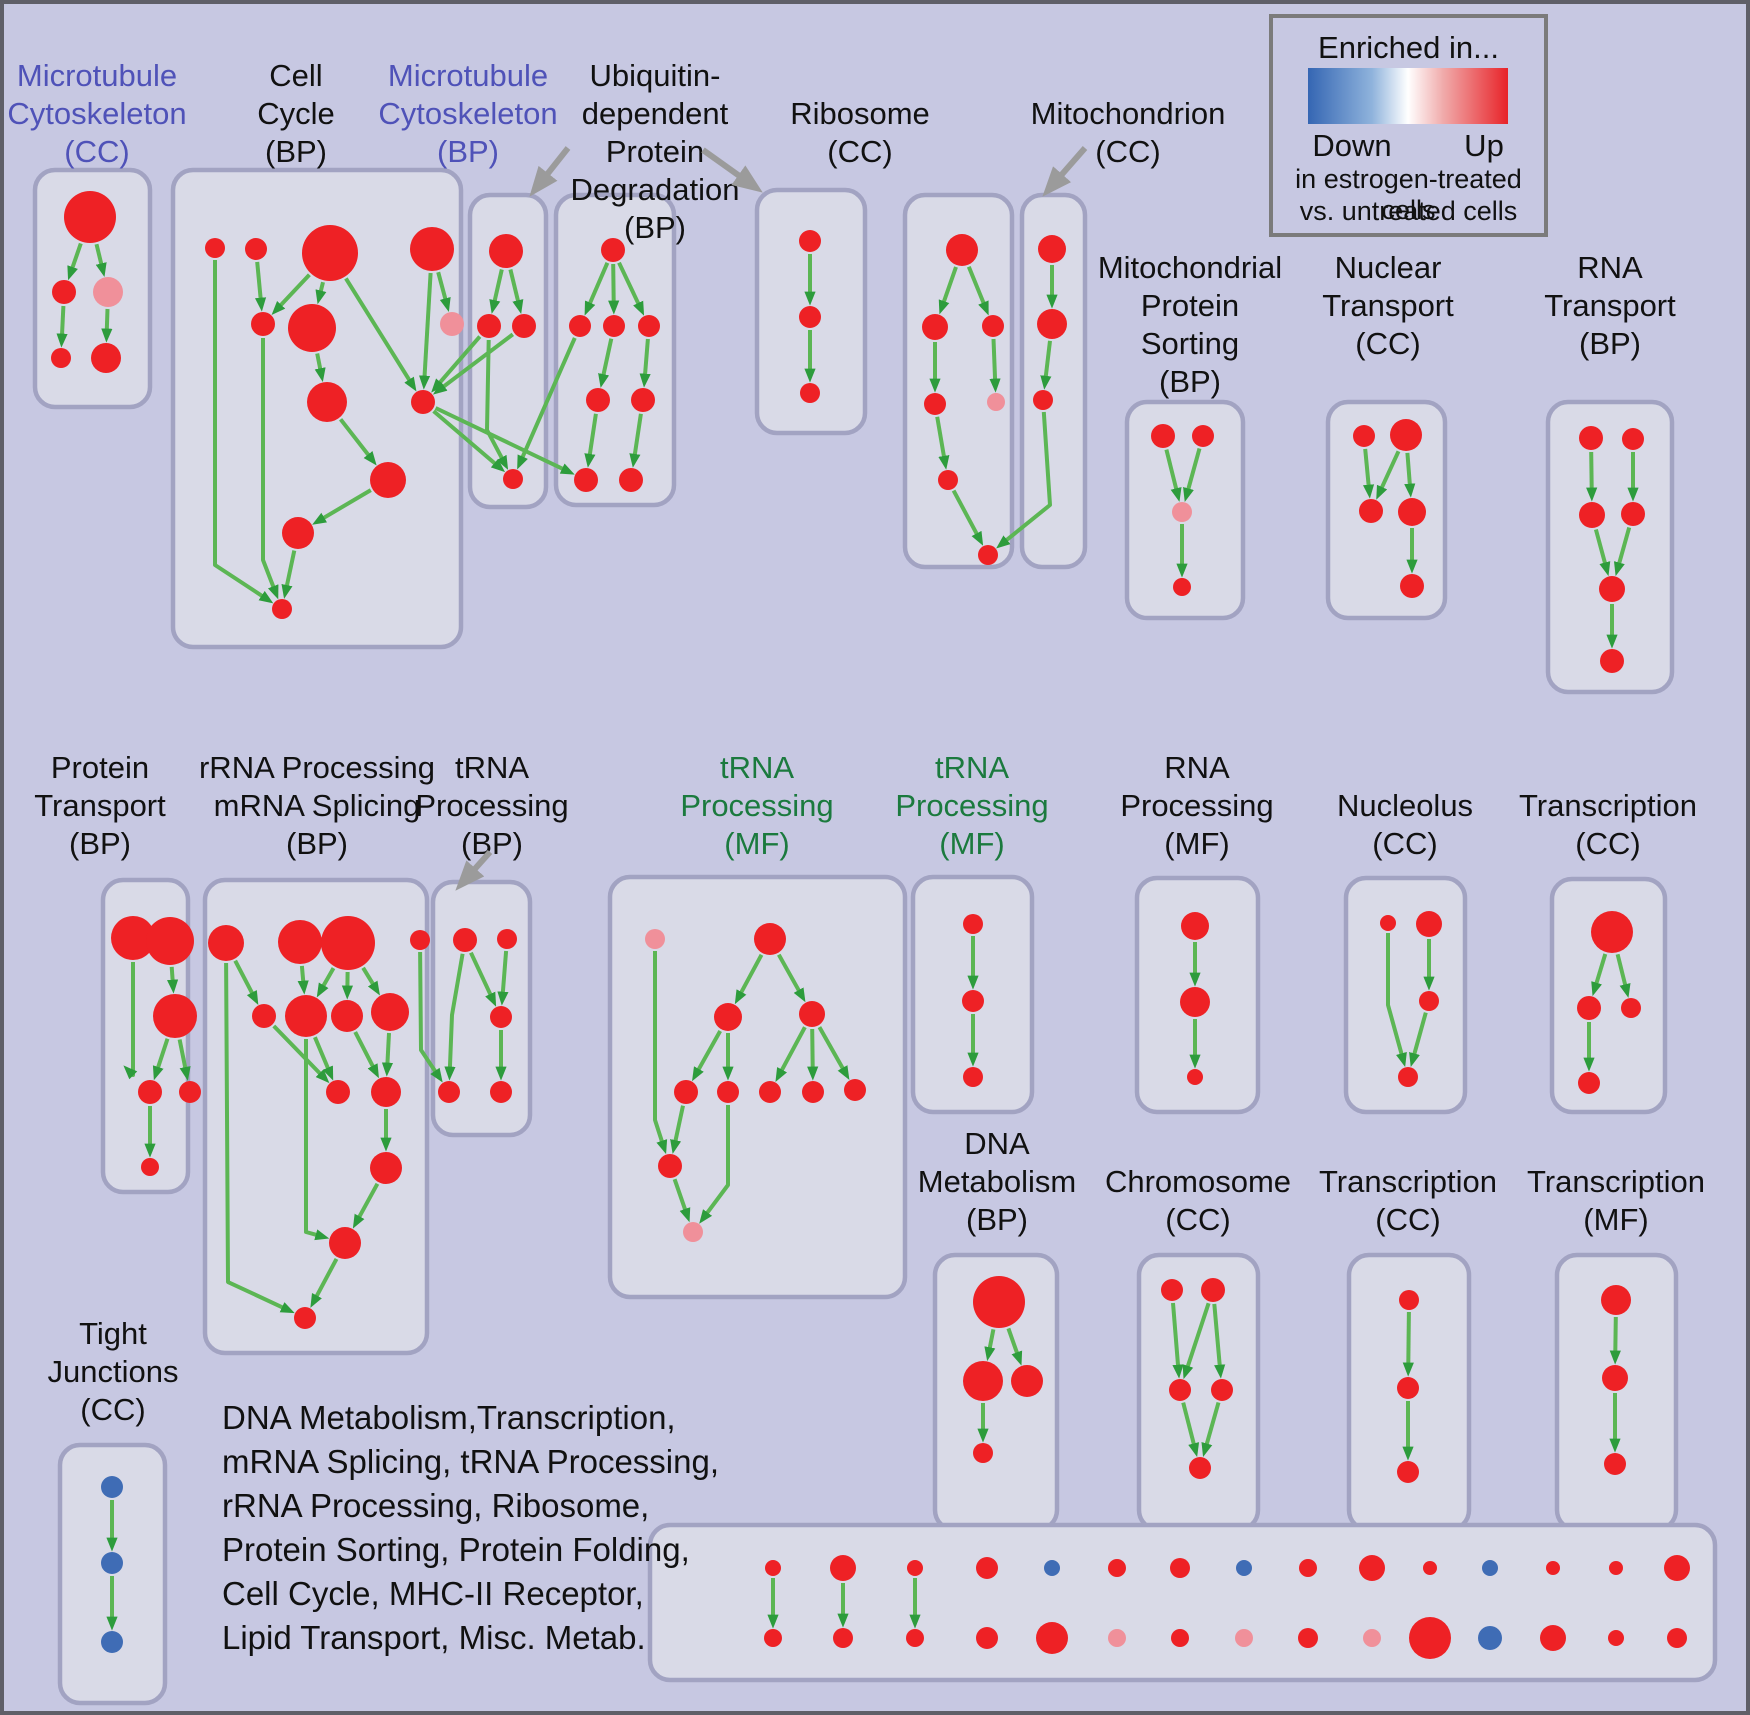 The image size is (1750, 1715). What do you see at coordinates (113, 1333) in the screenshot?
I see `cluster-label-tight_junctions: Tight` at bounding box center [113, 1333].